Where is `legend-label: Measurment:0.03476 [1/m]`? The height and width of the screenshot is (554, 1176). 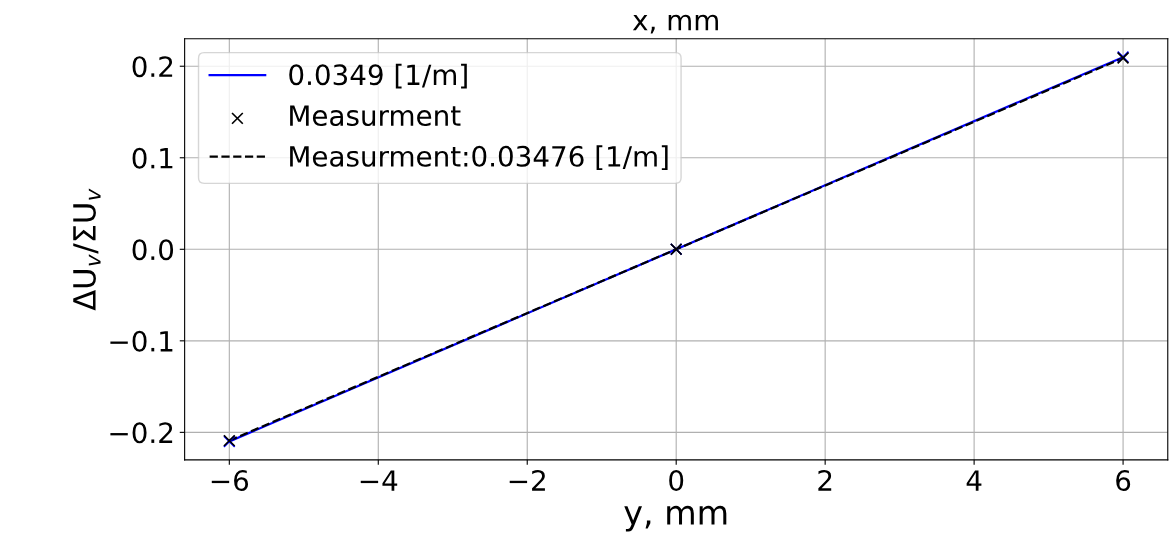 legend-label: Measurment:0.03476 [1/m] is located at coordinates (479, 158).